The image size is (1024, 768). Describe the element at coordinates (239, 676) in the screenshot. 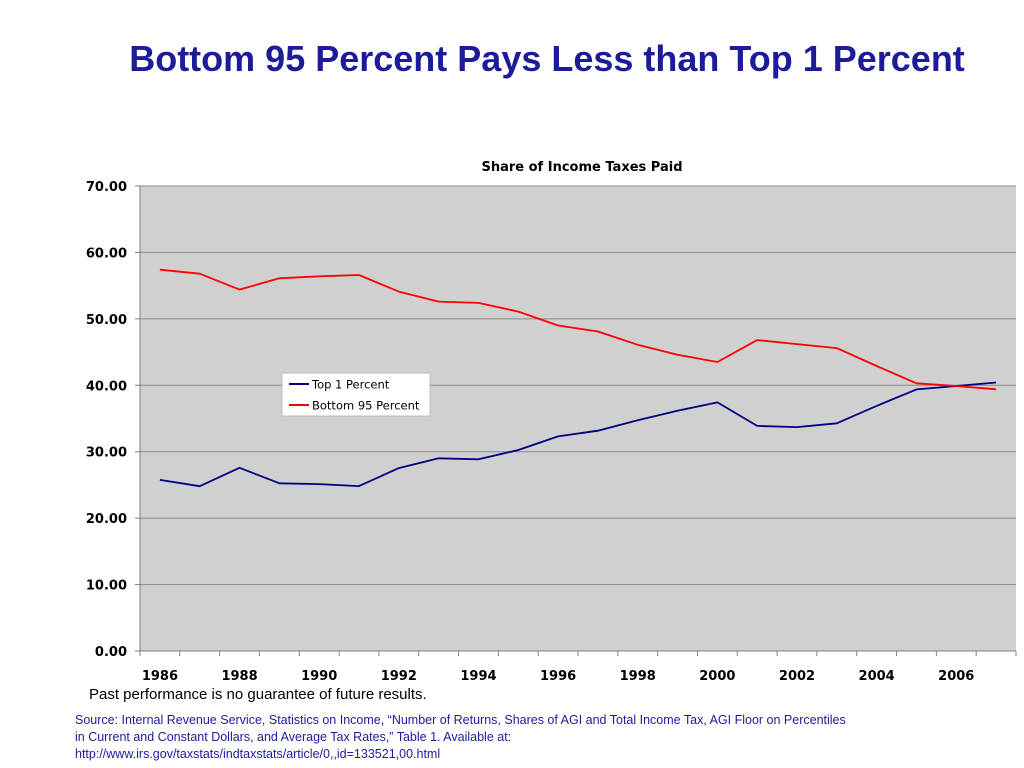

I see `x-tick-label: 1988` at that location.